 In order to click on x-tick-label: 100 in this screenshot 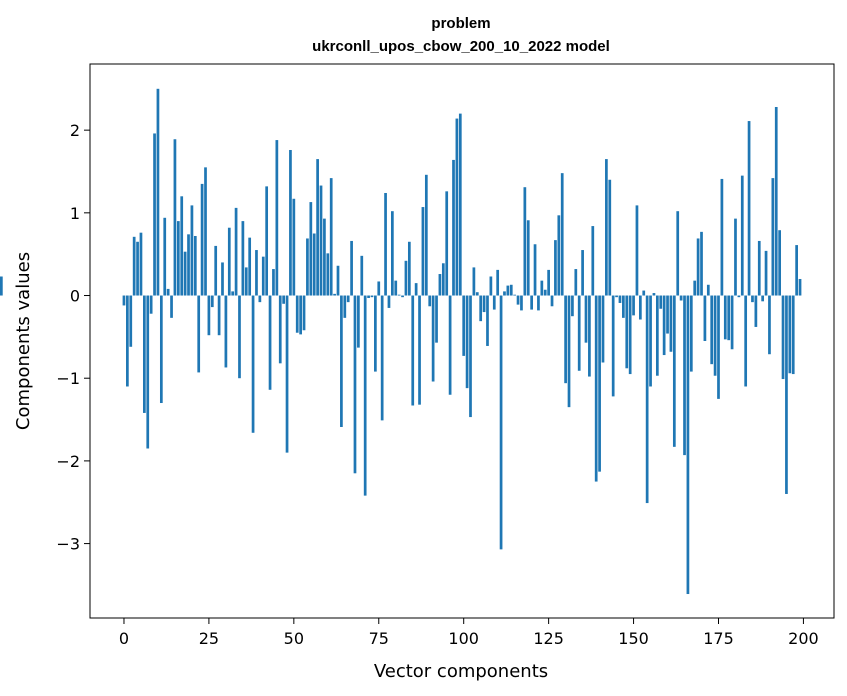, I will do `click(463, 638)`.